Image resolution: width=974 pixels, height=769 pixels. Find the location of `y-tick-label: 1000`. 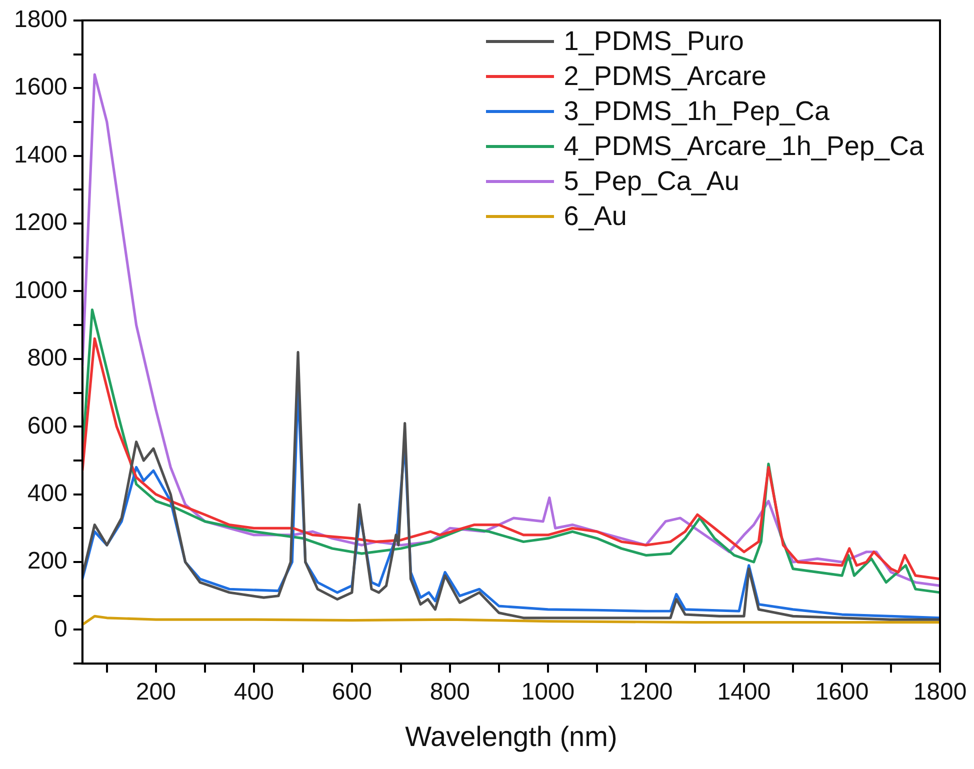

y-tick-label: 1000 is located at coordinates (41, 290).